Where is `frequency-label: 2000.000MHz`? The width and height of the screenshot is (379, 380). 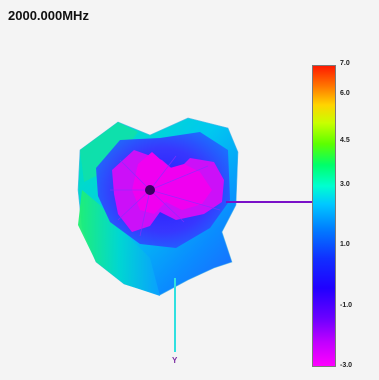 frequency-label: 2000.000MHz is located at coordinates (48, 15).